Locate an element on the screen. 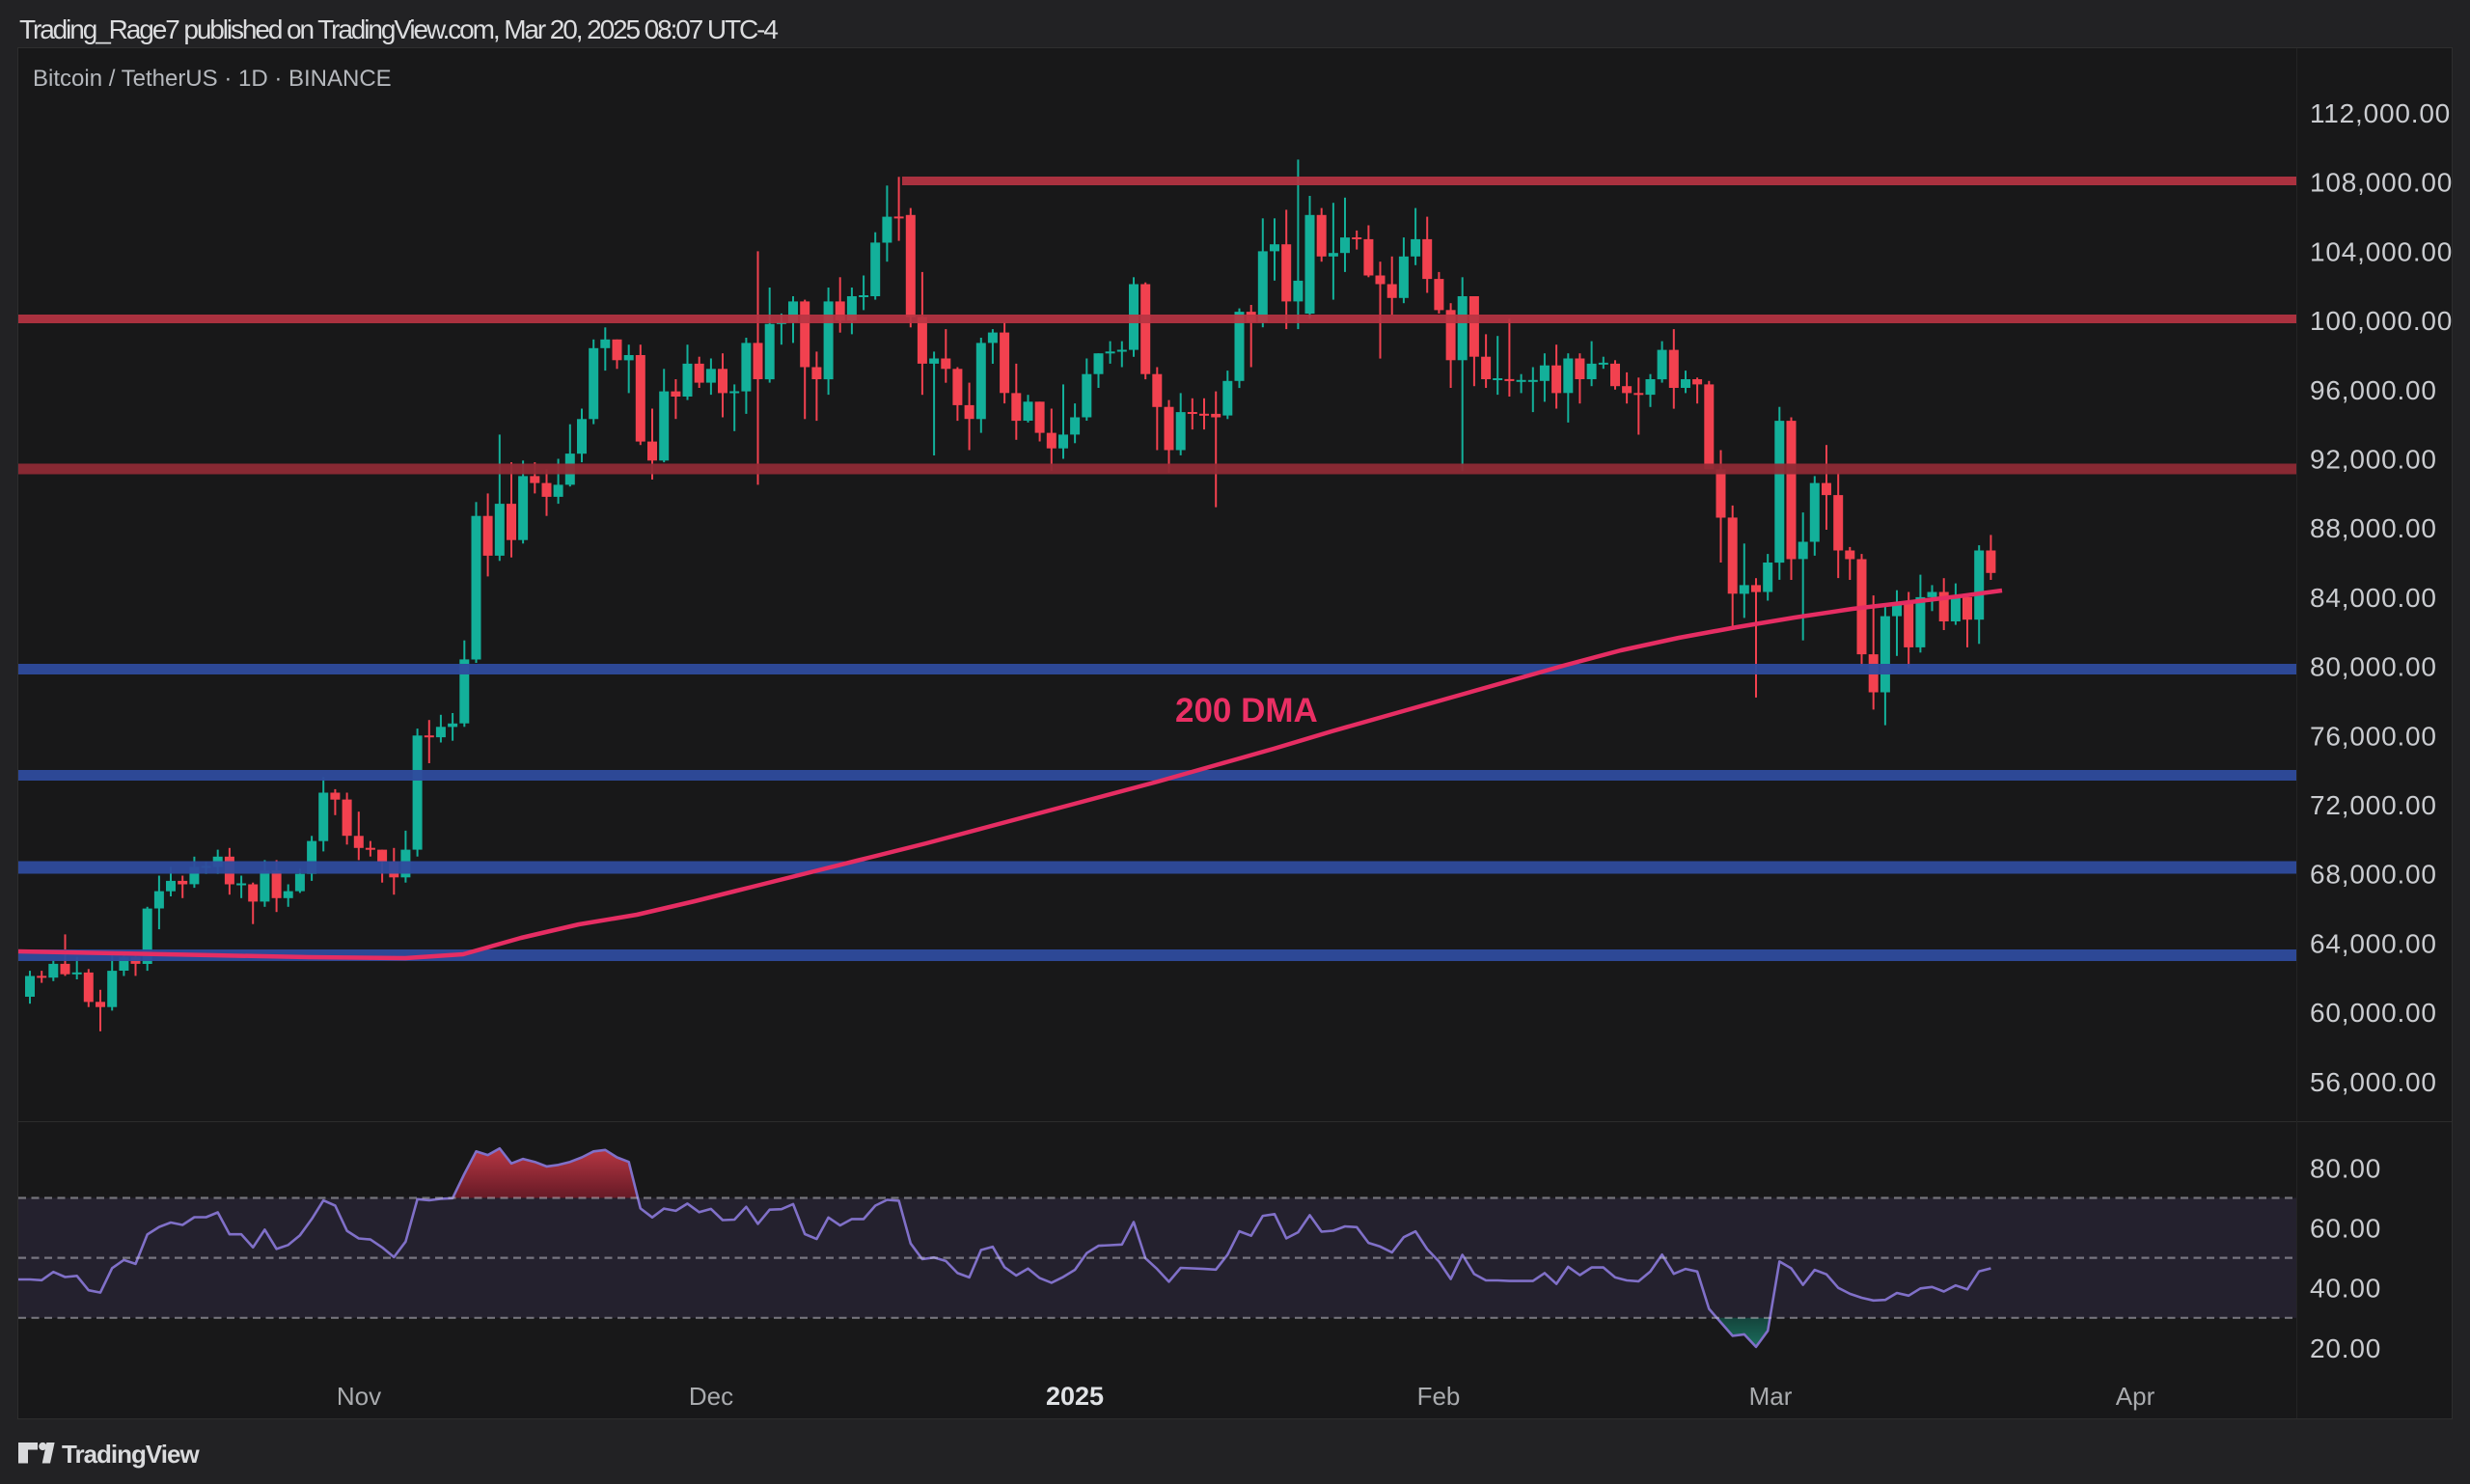  svg-text: 64,000.00 is located at coordinates (2373, 943).